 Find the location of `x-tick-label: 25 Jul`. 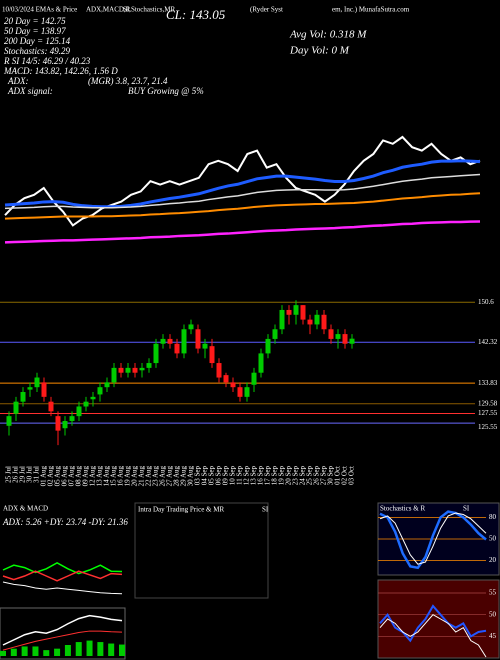

x-tick-label: 25 Jul is located at coordinates (9, 474).